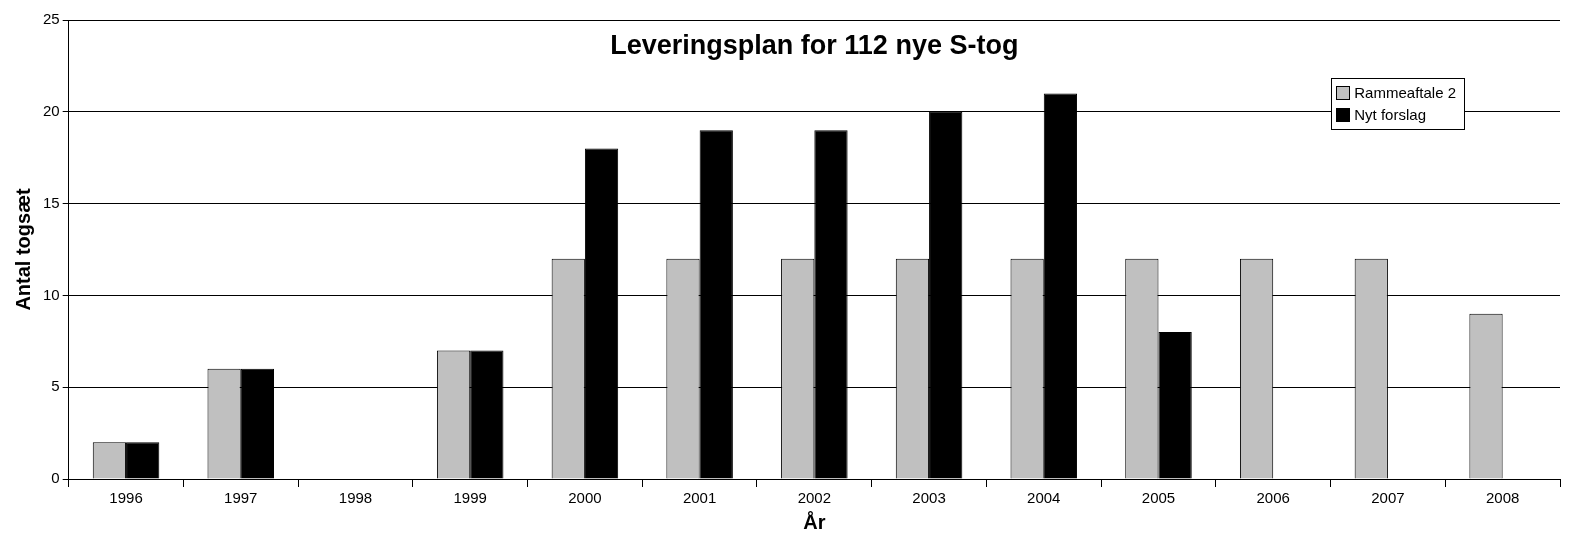 This screenshot has height=543, width=1578. Describe the element at coordinates (55, 478) in the screenshot. I see `y-tick-label: 0` at that location.